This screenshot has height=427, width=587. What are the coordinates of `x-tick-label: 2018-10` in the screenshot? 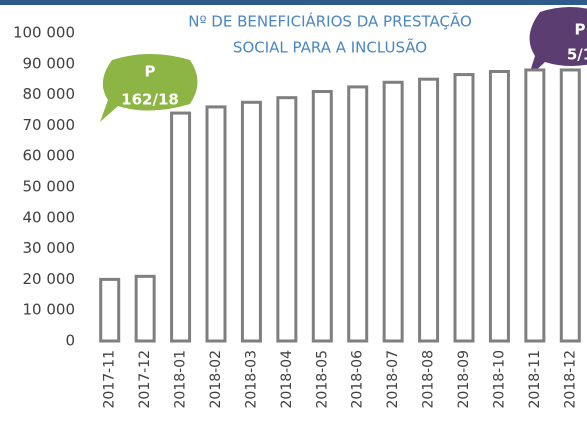 It's located at (499, 379).